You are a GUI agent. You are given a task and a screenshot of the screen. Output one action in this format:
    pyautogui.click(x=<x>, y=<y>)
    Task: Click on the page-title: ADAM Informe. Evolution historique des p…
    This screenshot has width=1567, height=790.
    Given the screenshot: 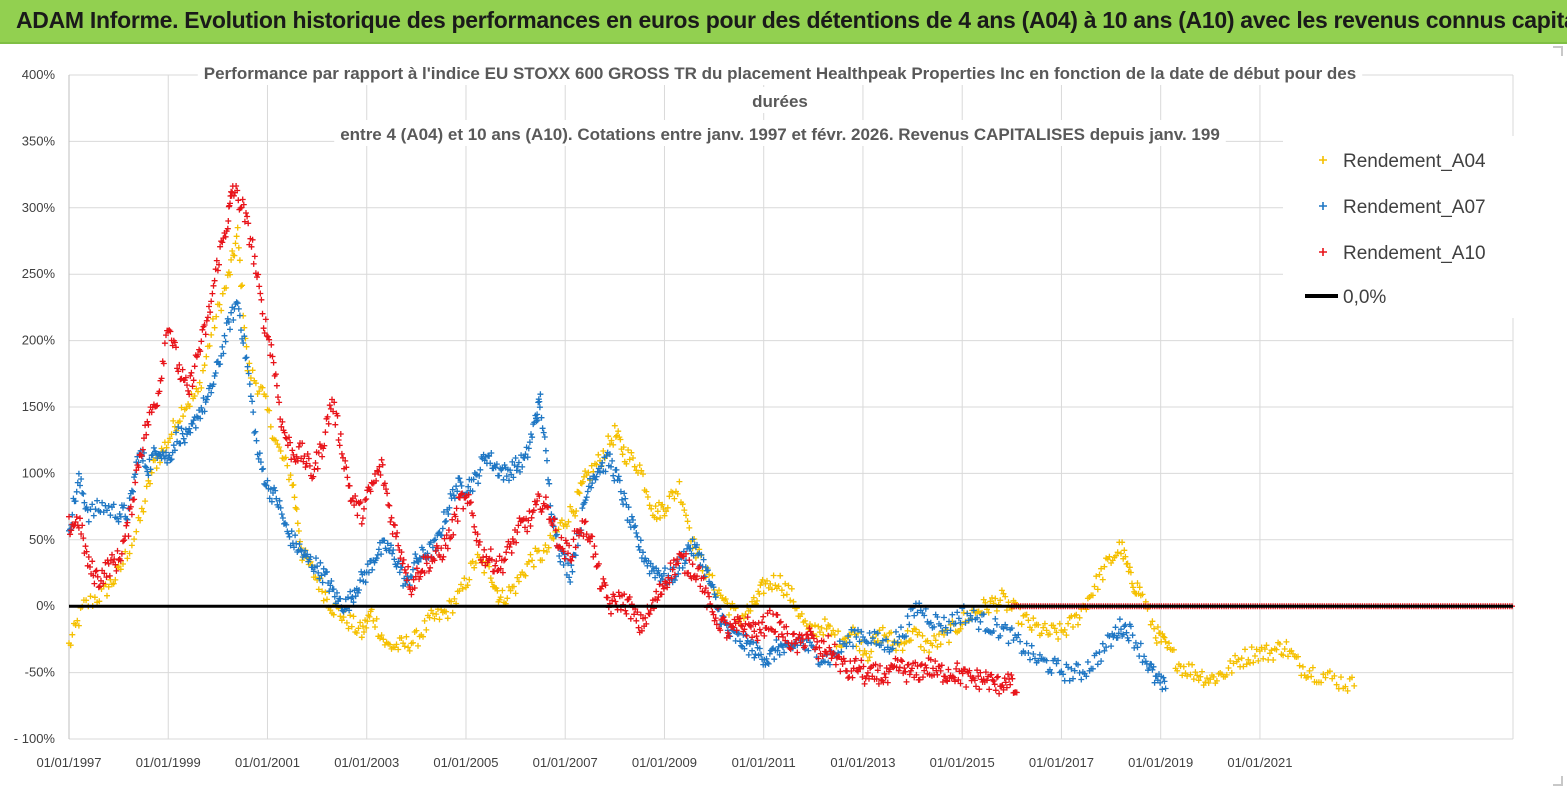 What is the action you would take?
    pyautogui.click(x=791, y=20)
    